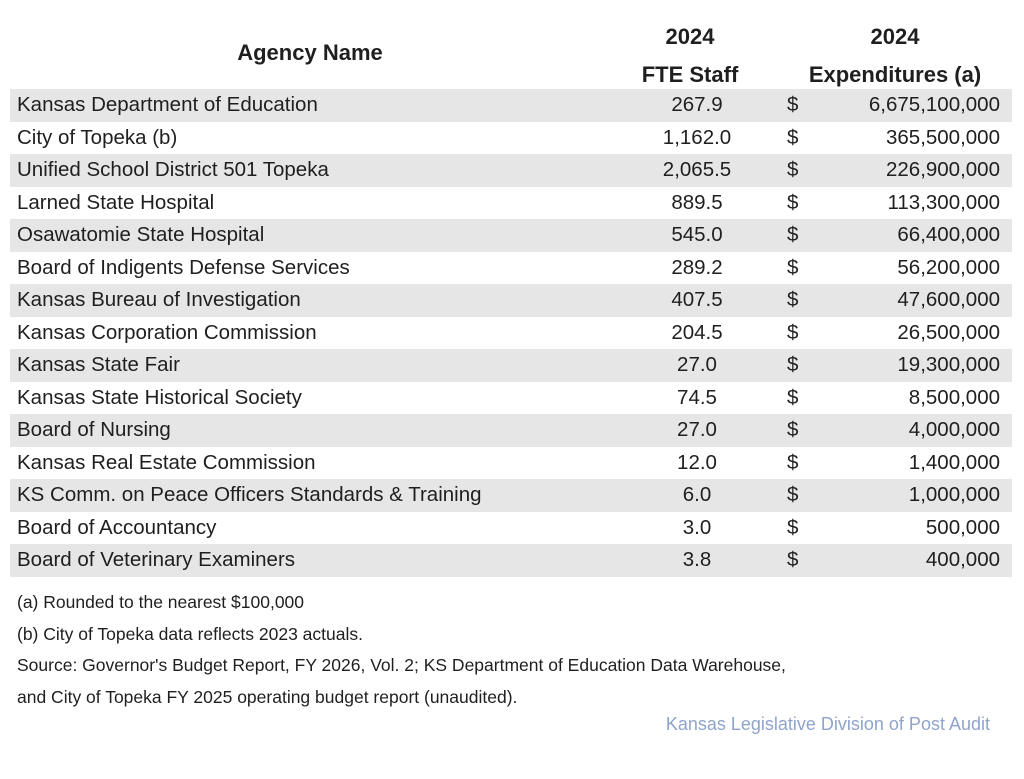  What do you see at coordinates (948, 332) in the screenshot?
I see `expenditures-cell: 26,500,000` at bounding box center [948, 332].